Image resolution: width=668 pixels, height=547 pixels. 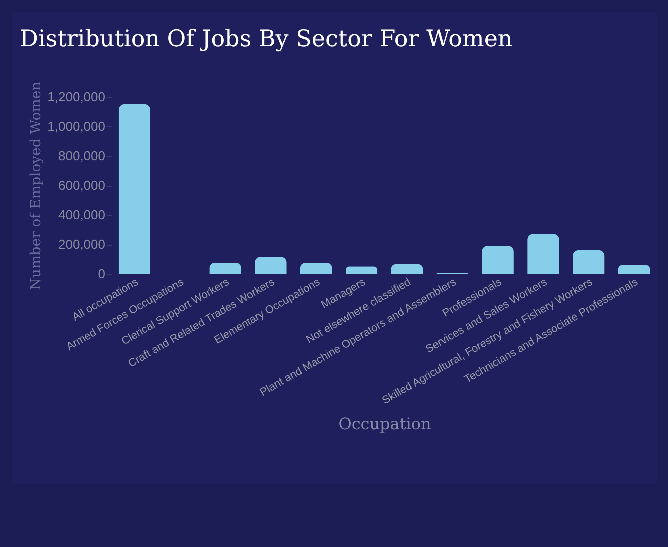 I want to click on y-tick-label: 1,000,000, so click(x=77, y=126).